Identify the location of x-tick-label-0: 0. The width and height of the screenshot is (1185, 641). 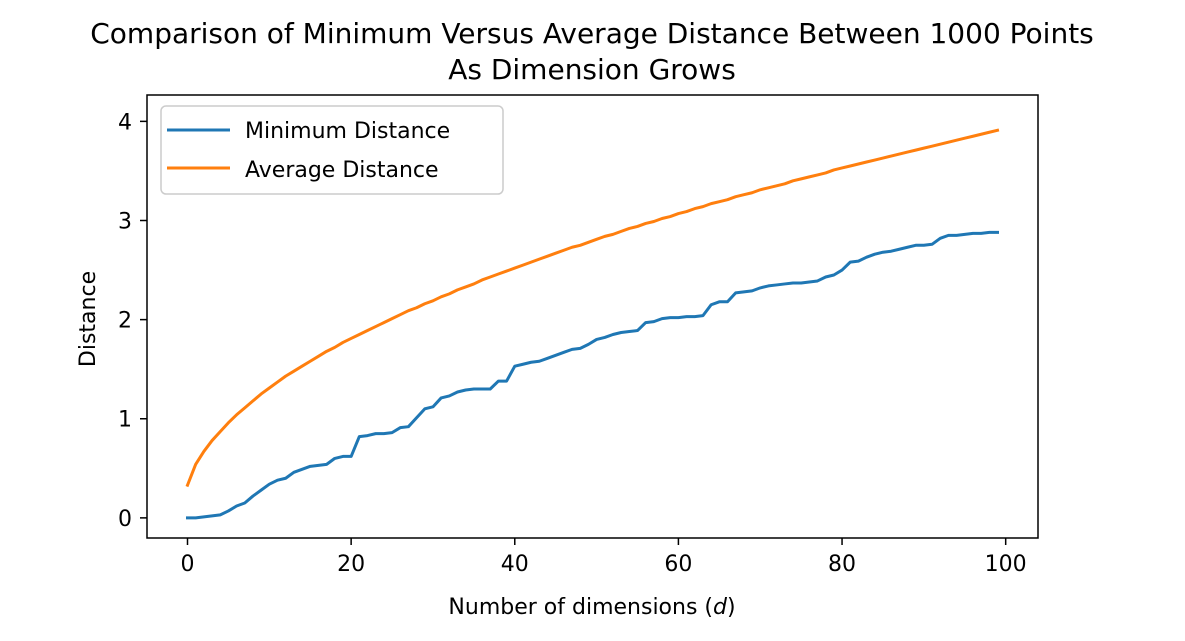
(188, 564).